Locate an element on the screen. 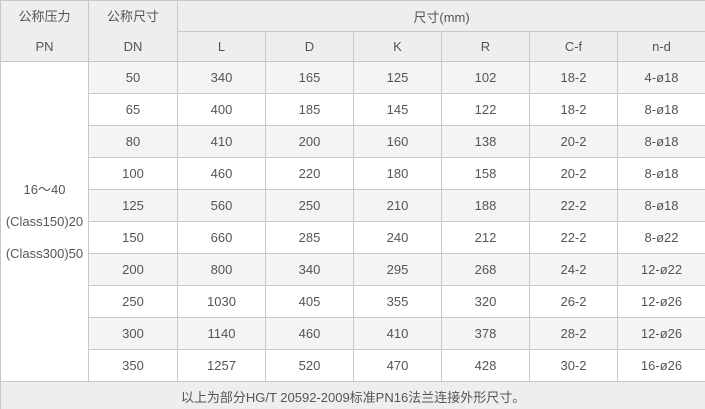 This screenshot has width=705, height=409. cell-d: 220 is located at coordinates (309, 173).